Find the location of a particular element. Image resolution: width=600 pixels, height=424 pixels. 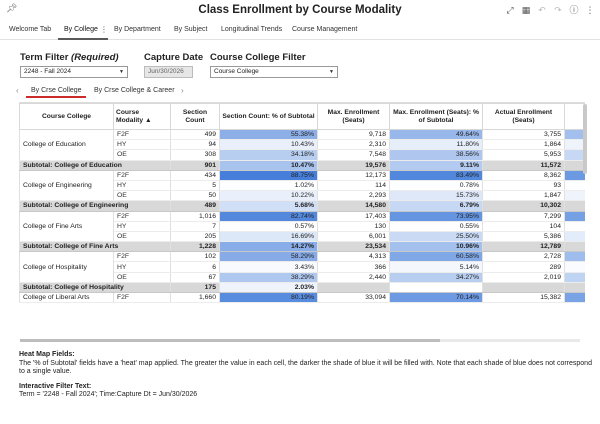

max-enrollment-pct-cell: 11.80% is located at coordinates (436, 145).